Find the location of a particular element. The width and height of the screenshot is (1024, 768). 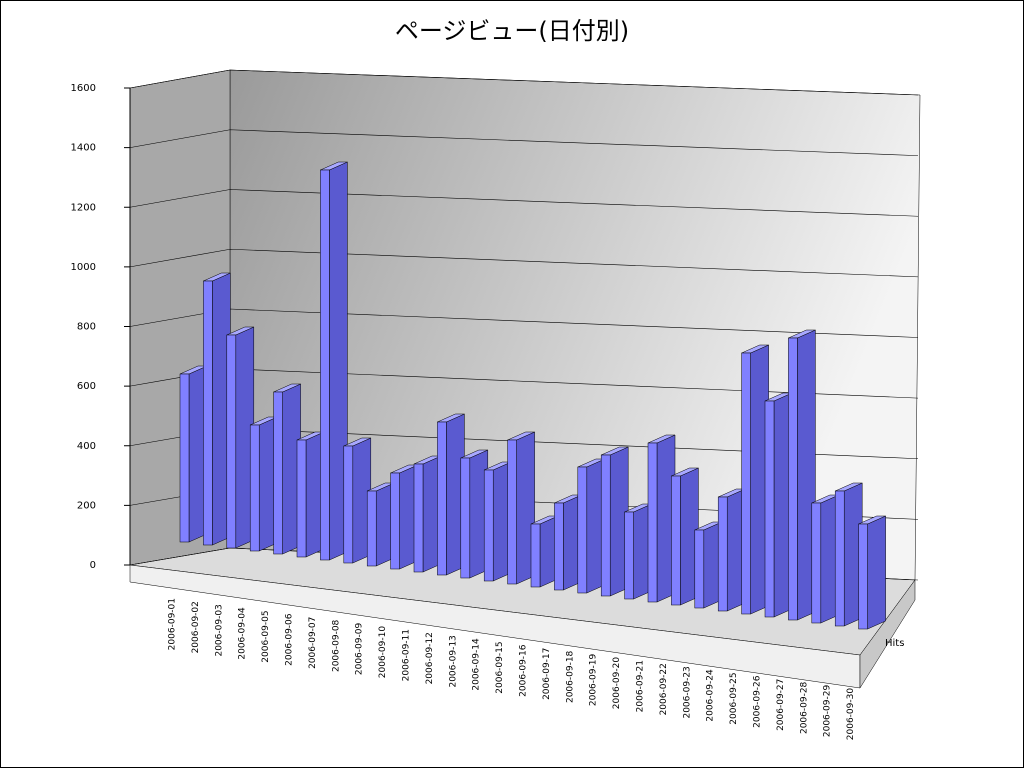

y-tick-label: 600 is located at coordinates (86, 386).